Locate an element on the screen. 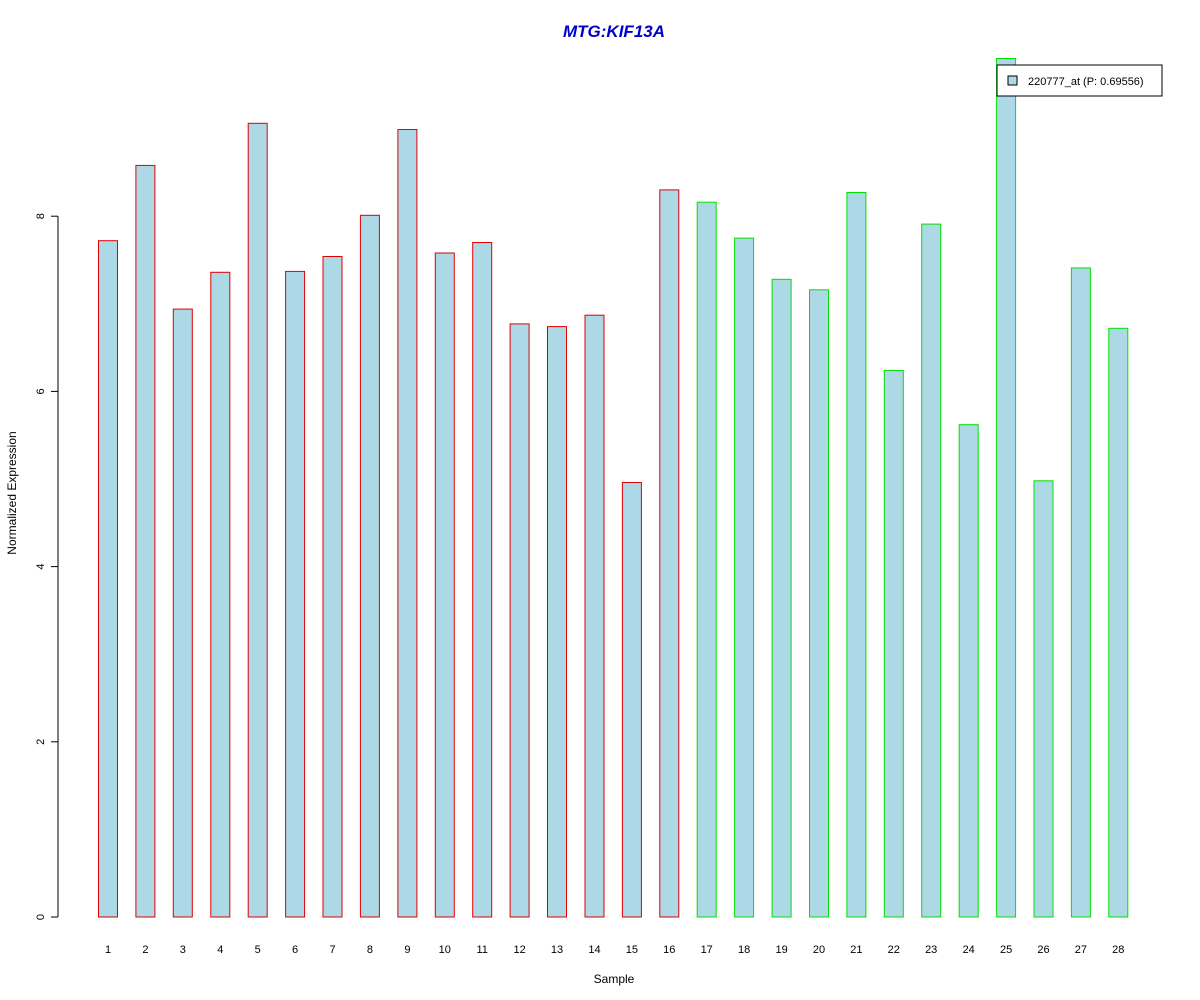 This screenshot has width=1200, height=1000. x-tick-label: 9 is located at coordinates (407, 950).